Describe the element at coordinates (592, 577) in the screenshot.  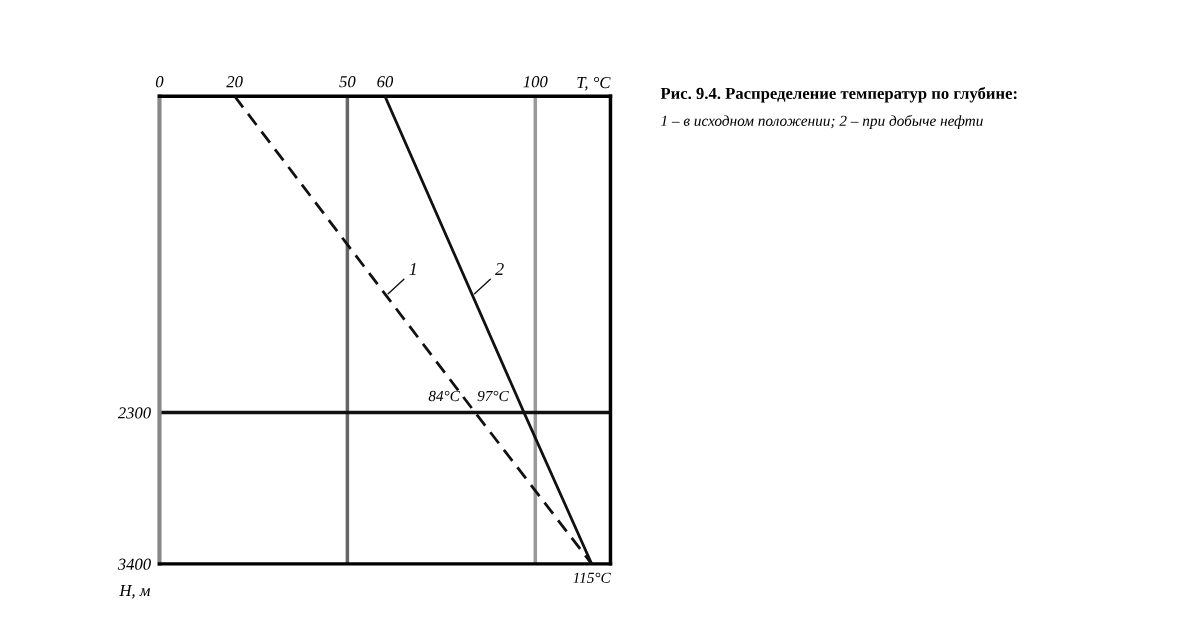
I see `annotation: 115°C` at that location.